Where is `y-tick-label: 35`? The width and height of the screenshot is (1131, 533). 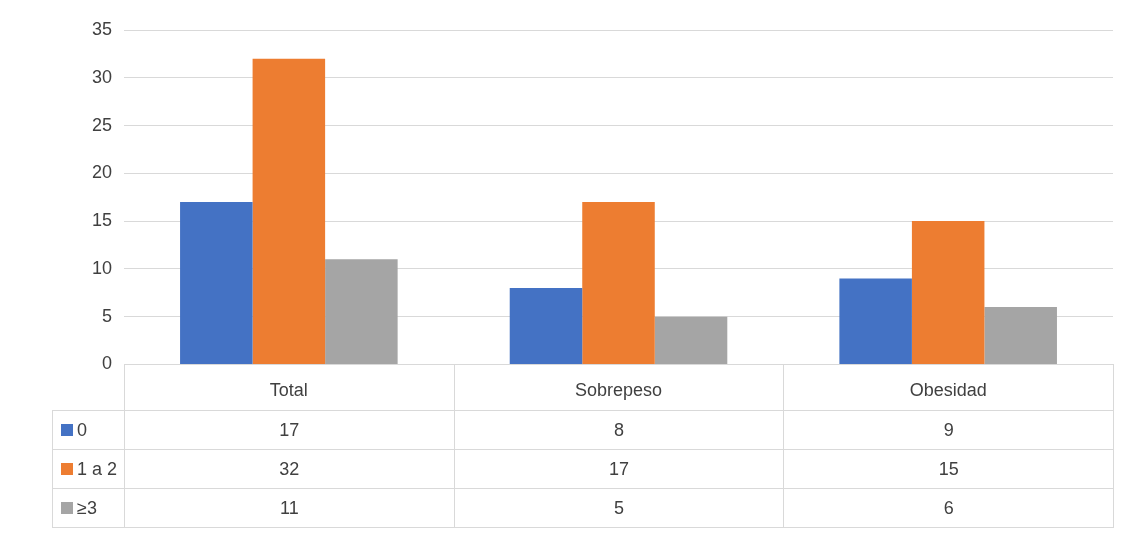
y-tick-label: 35 is located at coordinates (102, 28).